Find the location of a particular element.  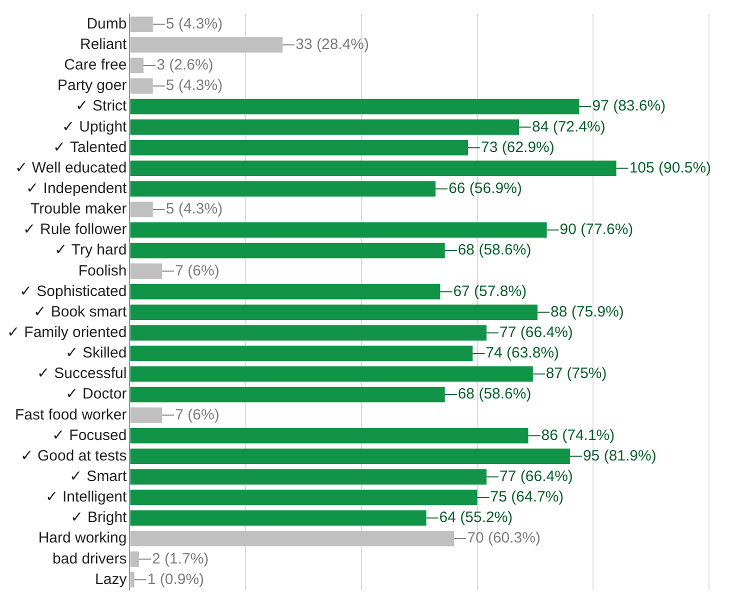

y-tick-label: ✓ Independent is located at coordinates (77, 188).